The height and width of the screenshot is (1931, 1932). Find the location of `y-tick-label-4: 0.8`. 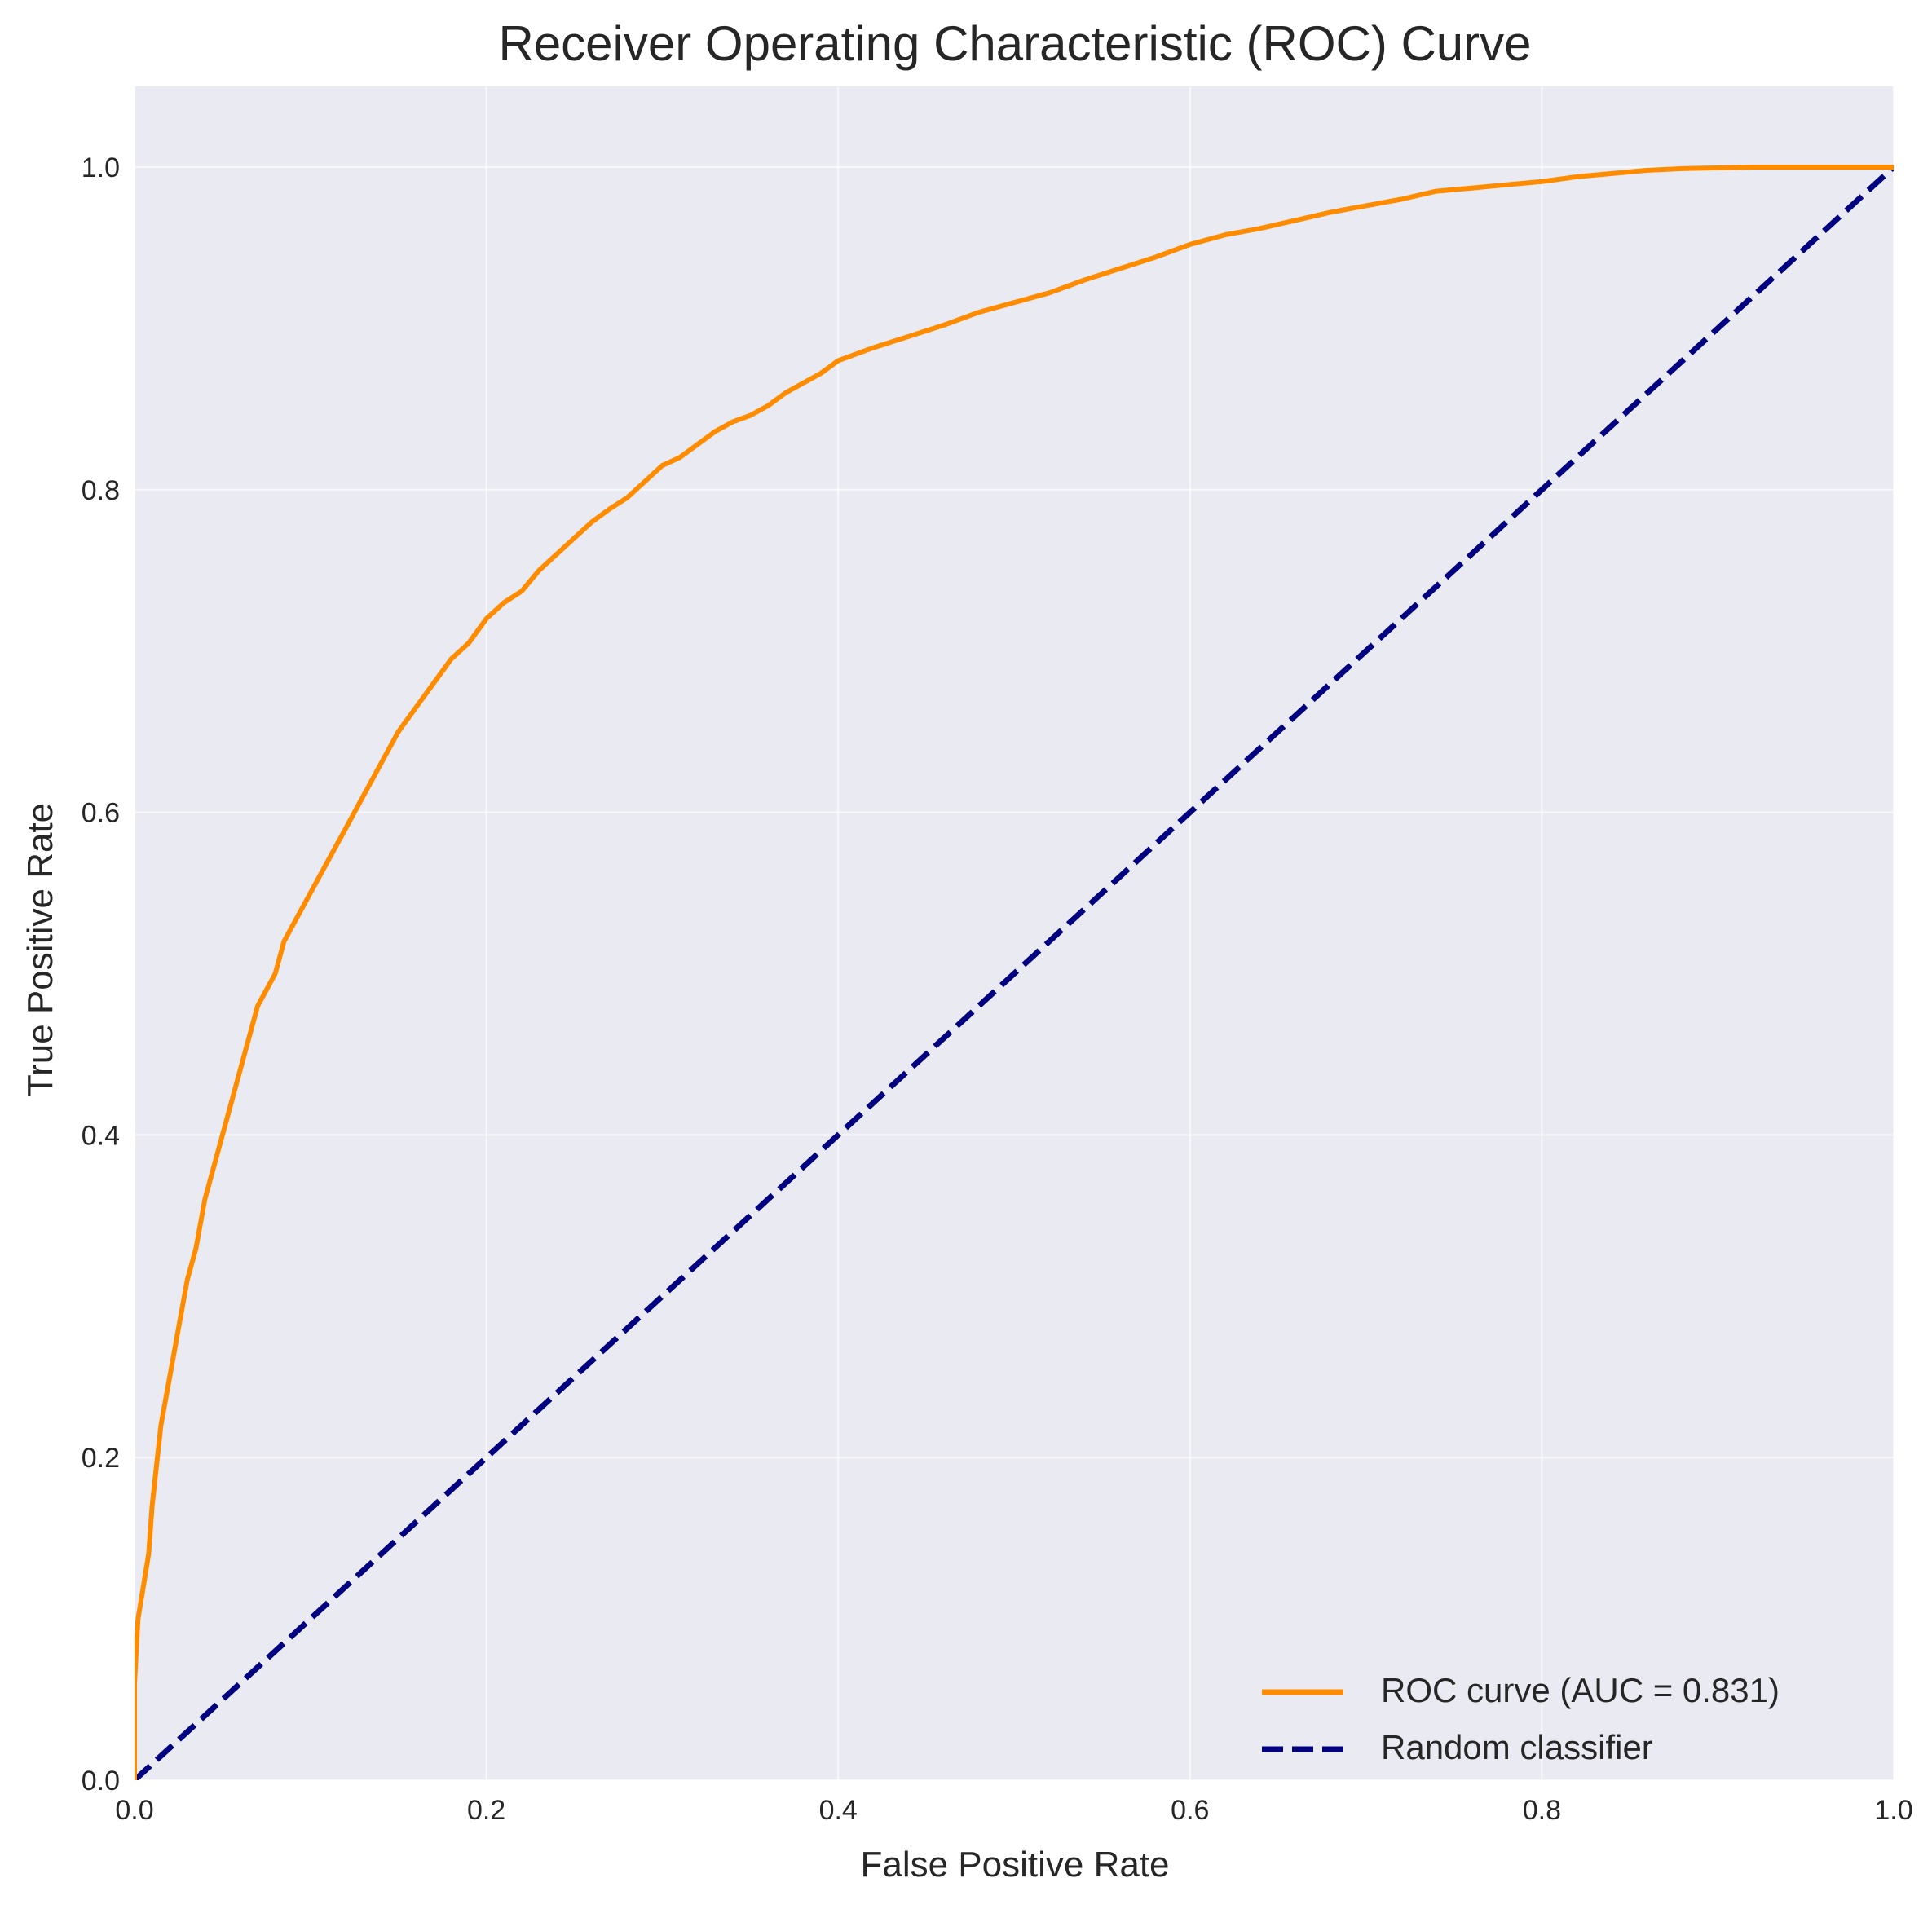

y-tick-label-4: 0.8 is located at coordinates (101, 490).